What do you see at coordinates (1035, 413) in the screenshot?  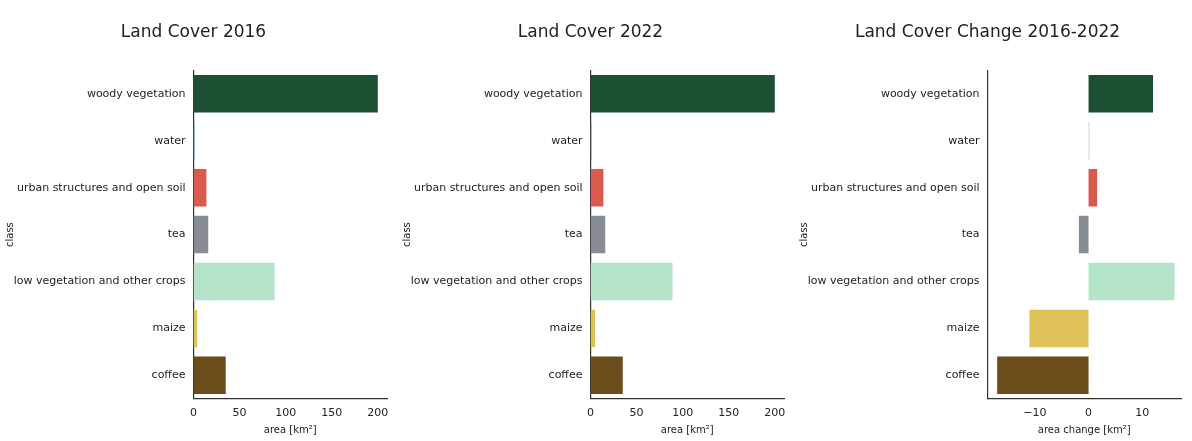 I see `x-tick-label: −10` at bounding box center [1035, 413].